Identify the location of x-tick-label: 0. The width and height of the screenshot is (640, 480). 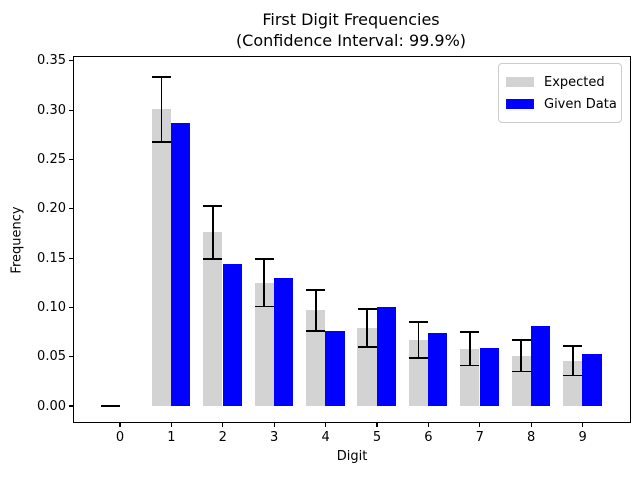
(120, 437).